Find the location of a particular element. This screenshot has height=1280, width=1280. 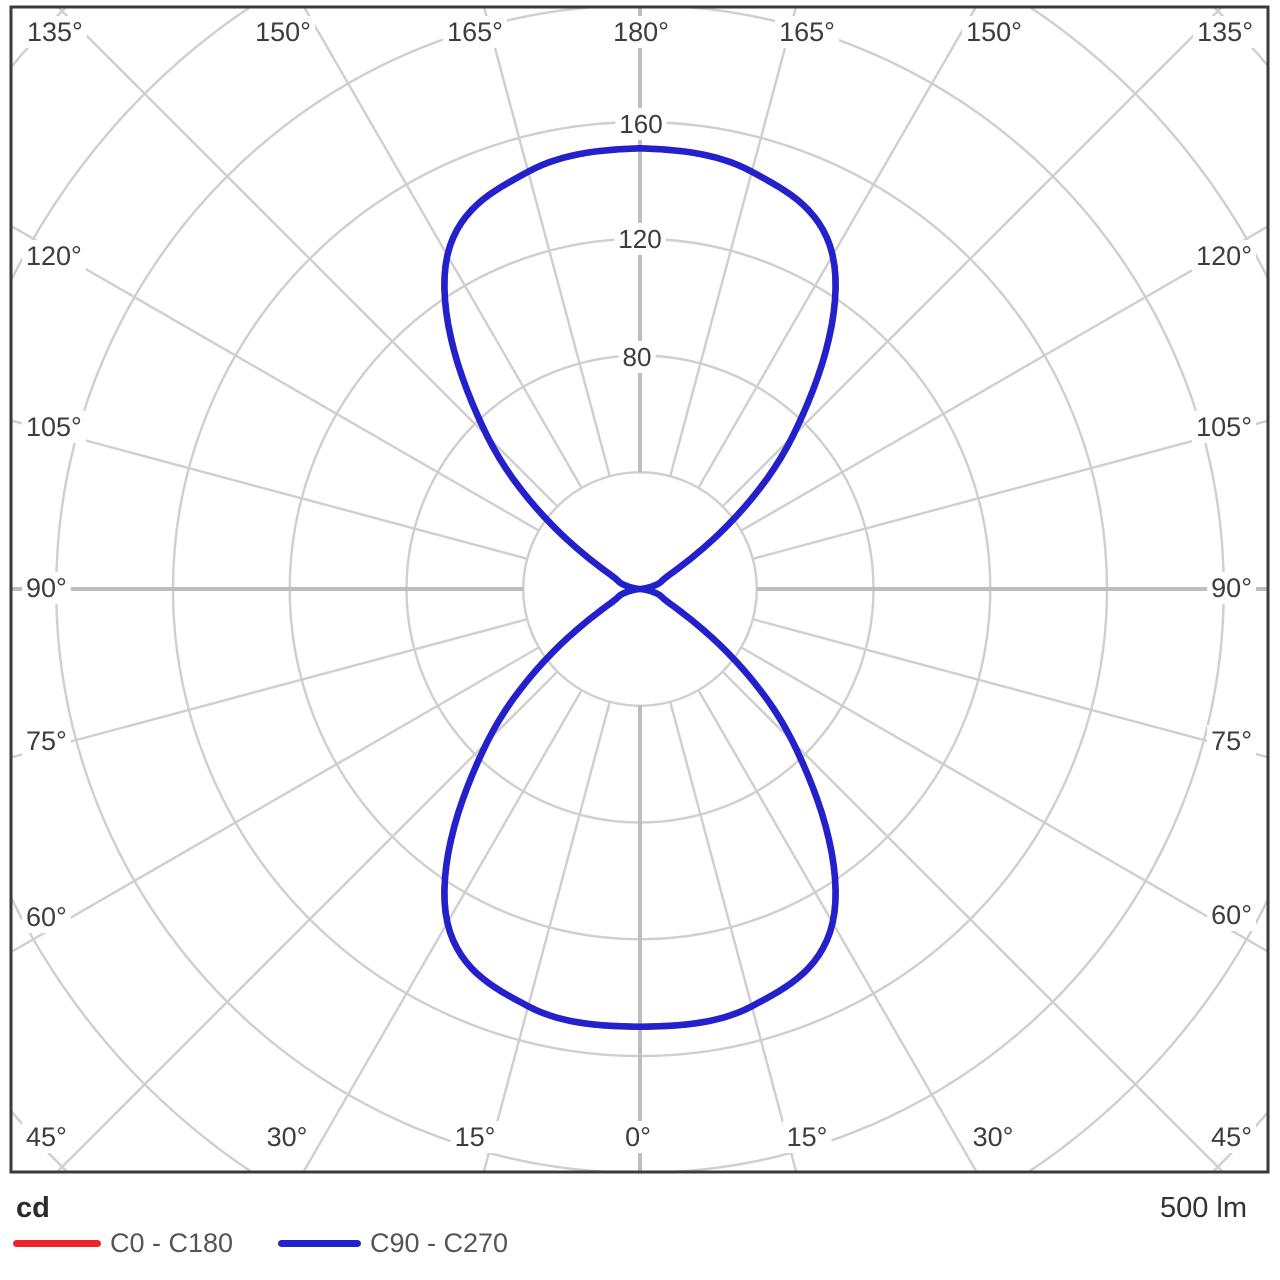

units-label: cd is located at coordinates (33, 1208).